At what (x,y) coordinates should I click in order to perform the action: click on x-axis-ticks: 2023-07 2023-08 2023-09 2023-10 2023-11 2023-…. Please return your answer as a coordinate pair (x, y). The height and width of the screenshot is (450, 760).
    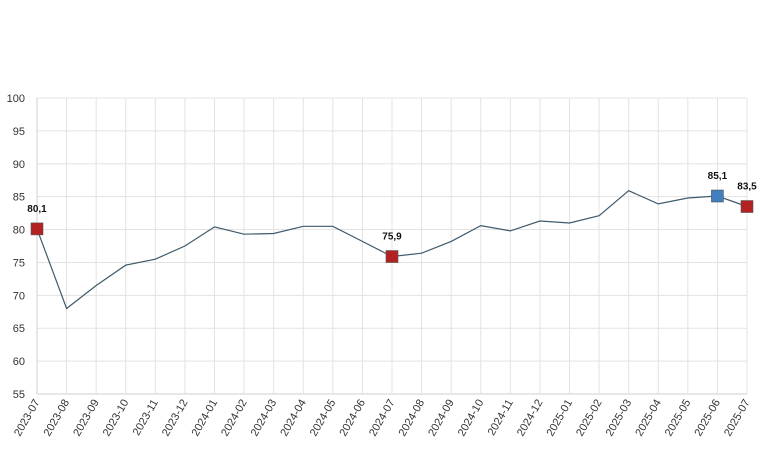
    Looking at the image, I should click on (382, 418).